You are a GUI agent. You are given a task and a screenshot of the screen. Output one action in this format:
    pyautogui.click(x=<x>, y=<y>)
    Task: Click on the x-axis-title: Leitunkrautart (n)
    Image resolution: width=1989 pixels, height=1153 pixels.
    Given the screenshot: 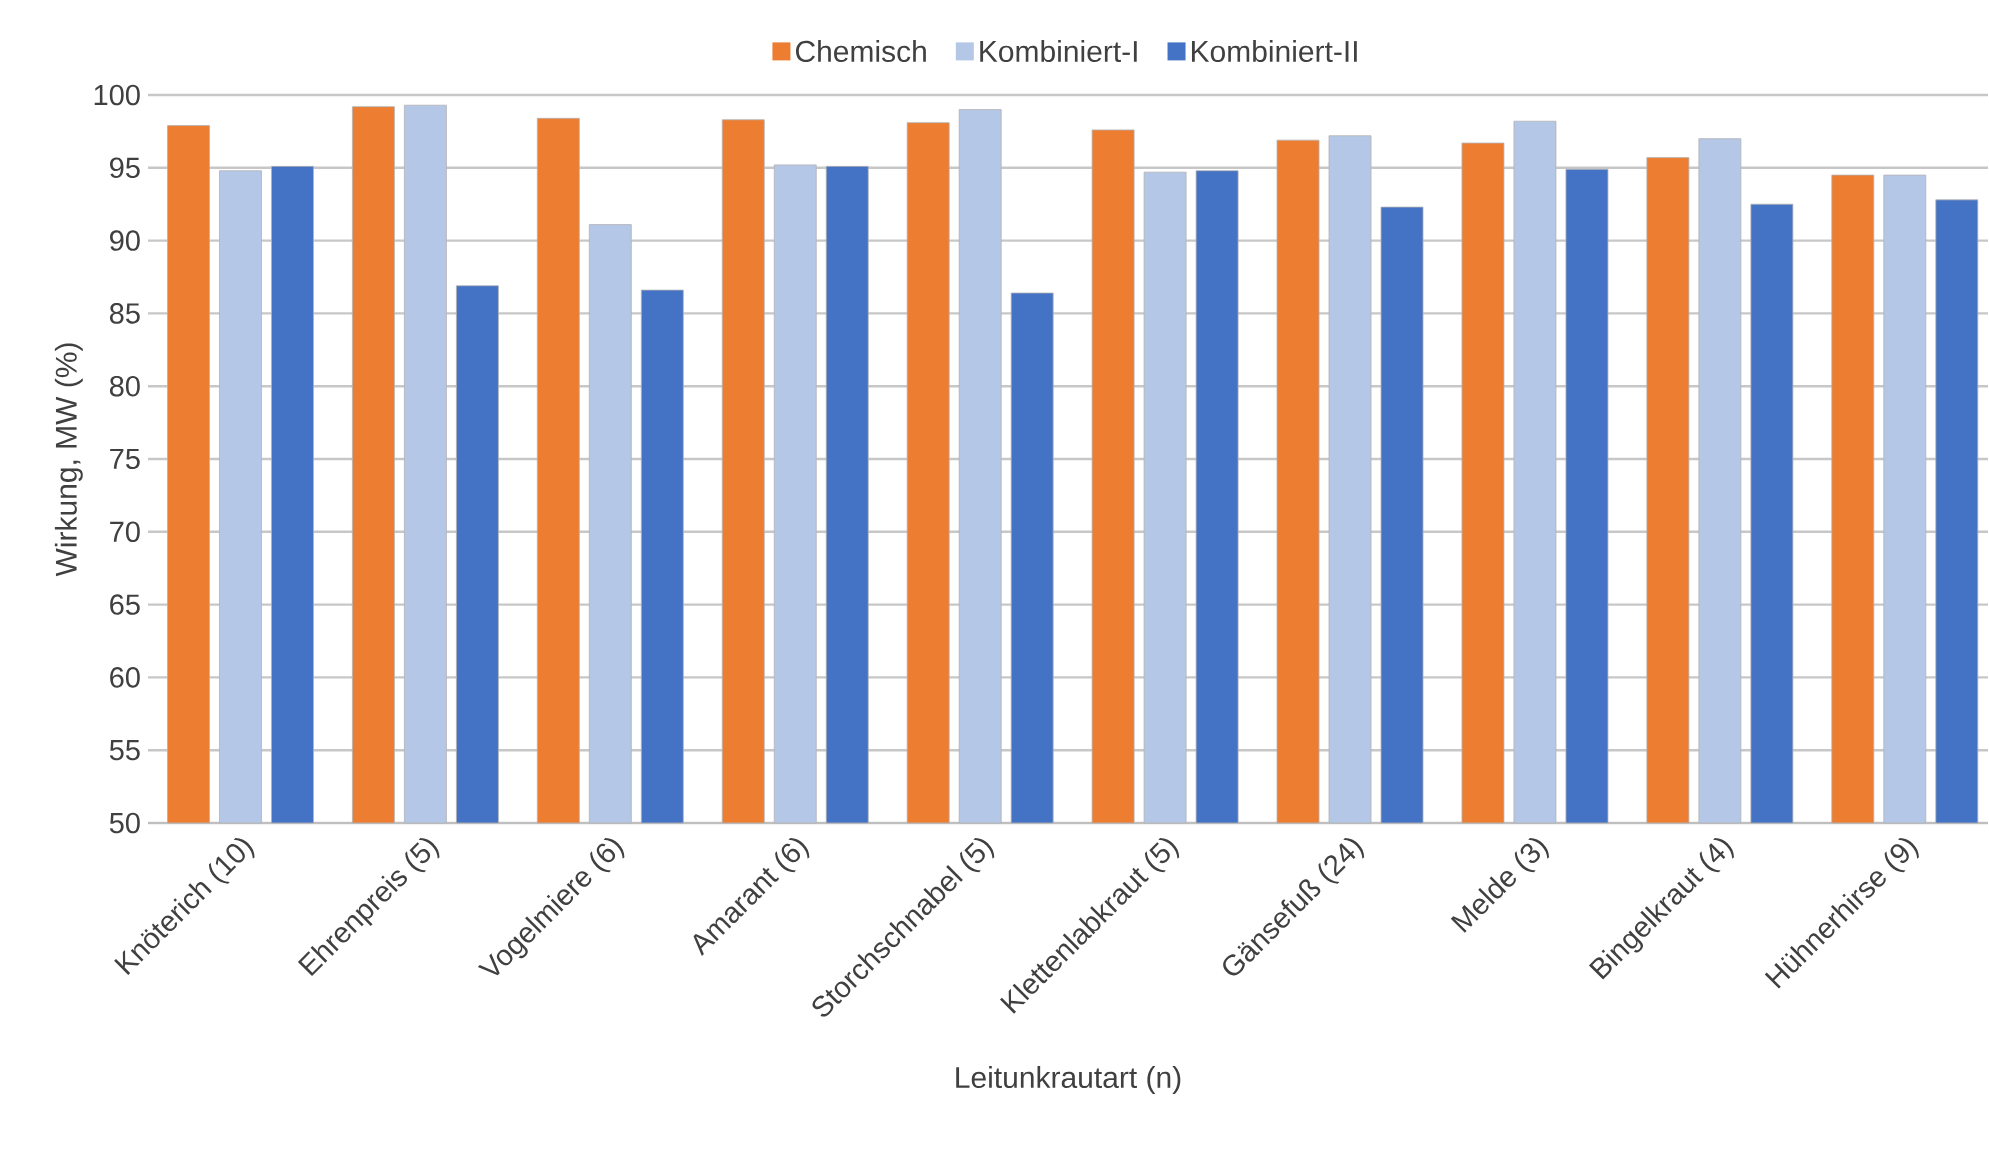 What is the action you would take?
    pyautogui.click(x=1068, y=1080)
    